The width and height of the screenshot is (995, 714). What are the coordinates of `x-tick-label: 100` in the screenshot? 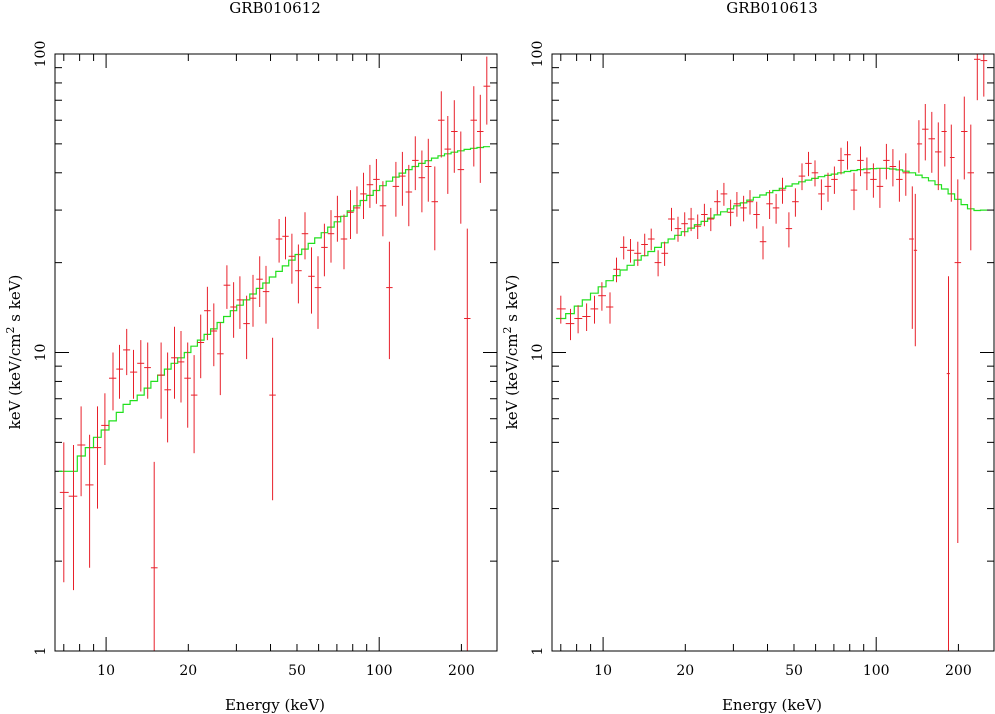 It's located at (379, 671).